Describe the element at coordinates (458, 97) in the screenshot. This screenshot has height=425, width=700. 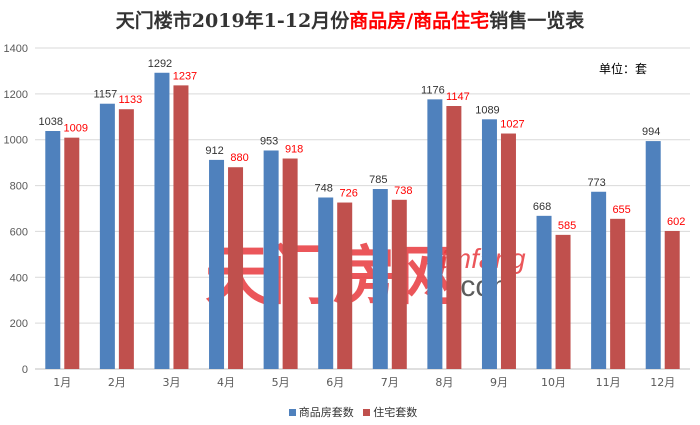
I see `data-label: 1147` at that location.